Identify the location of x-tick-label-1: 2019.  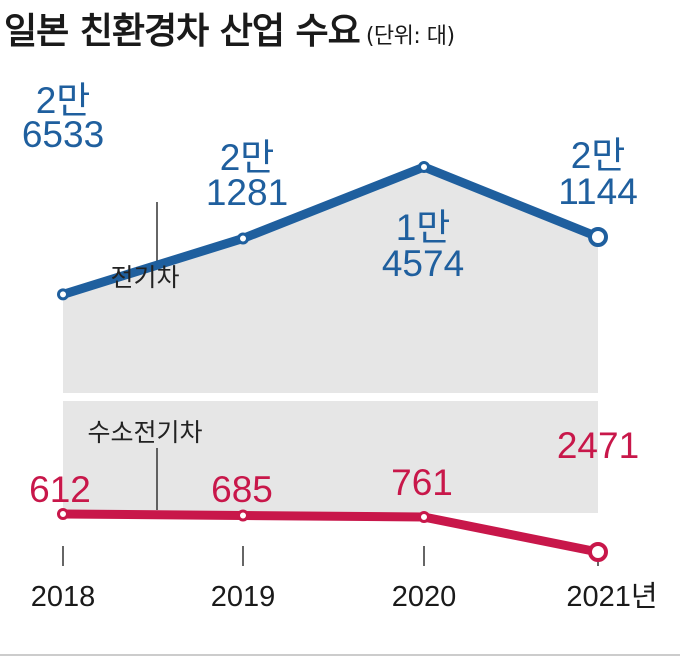
(243, 597).